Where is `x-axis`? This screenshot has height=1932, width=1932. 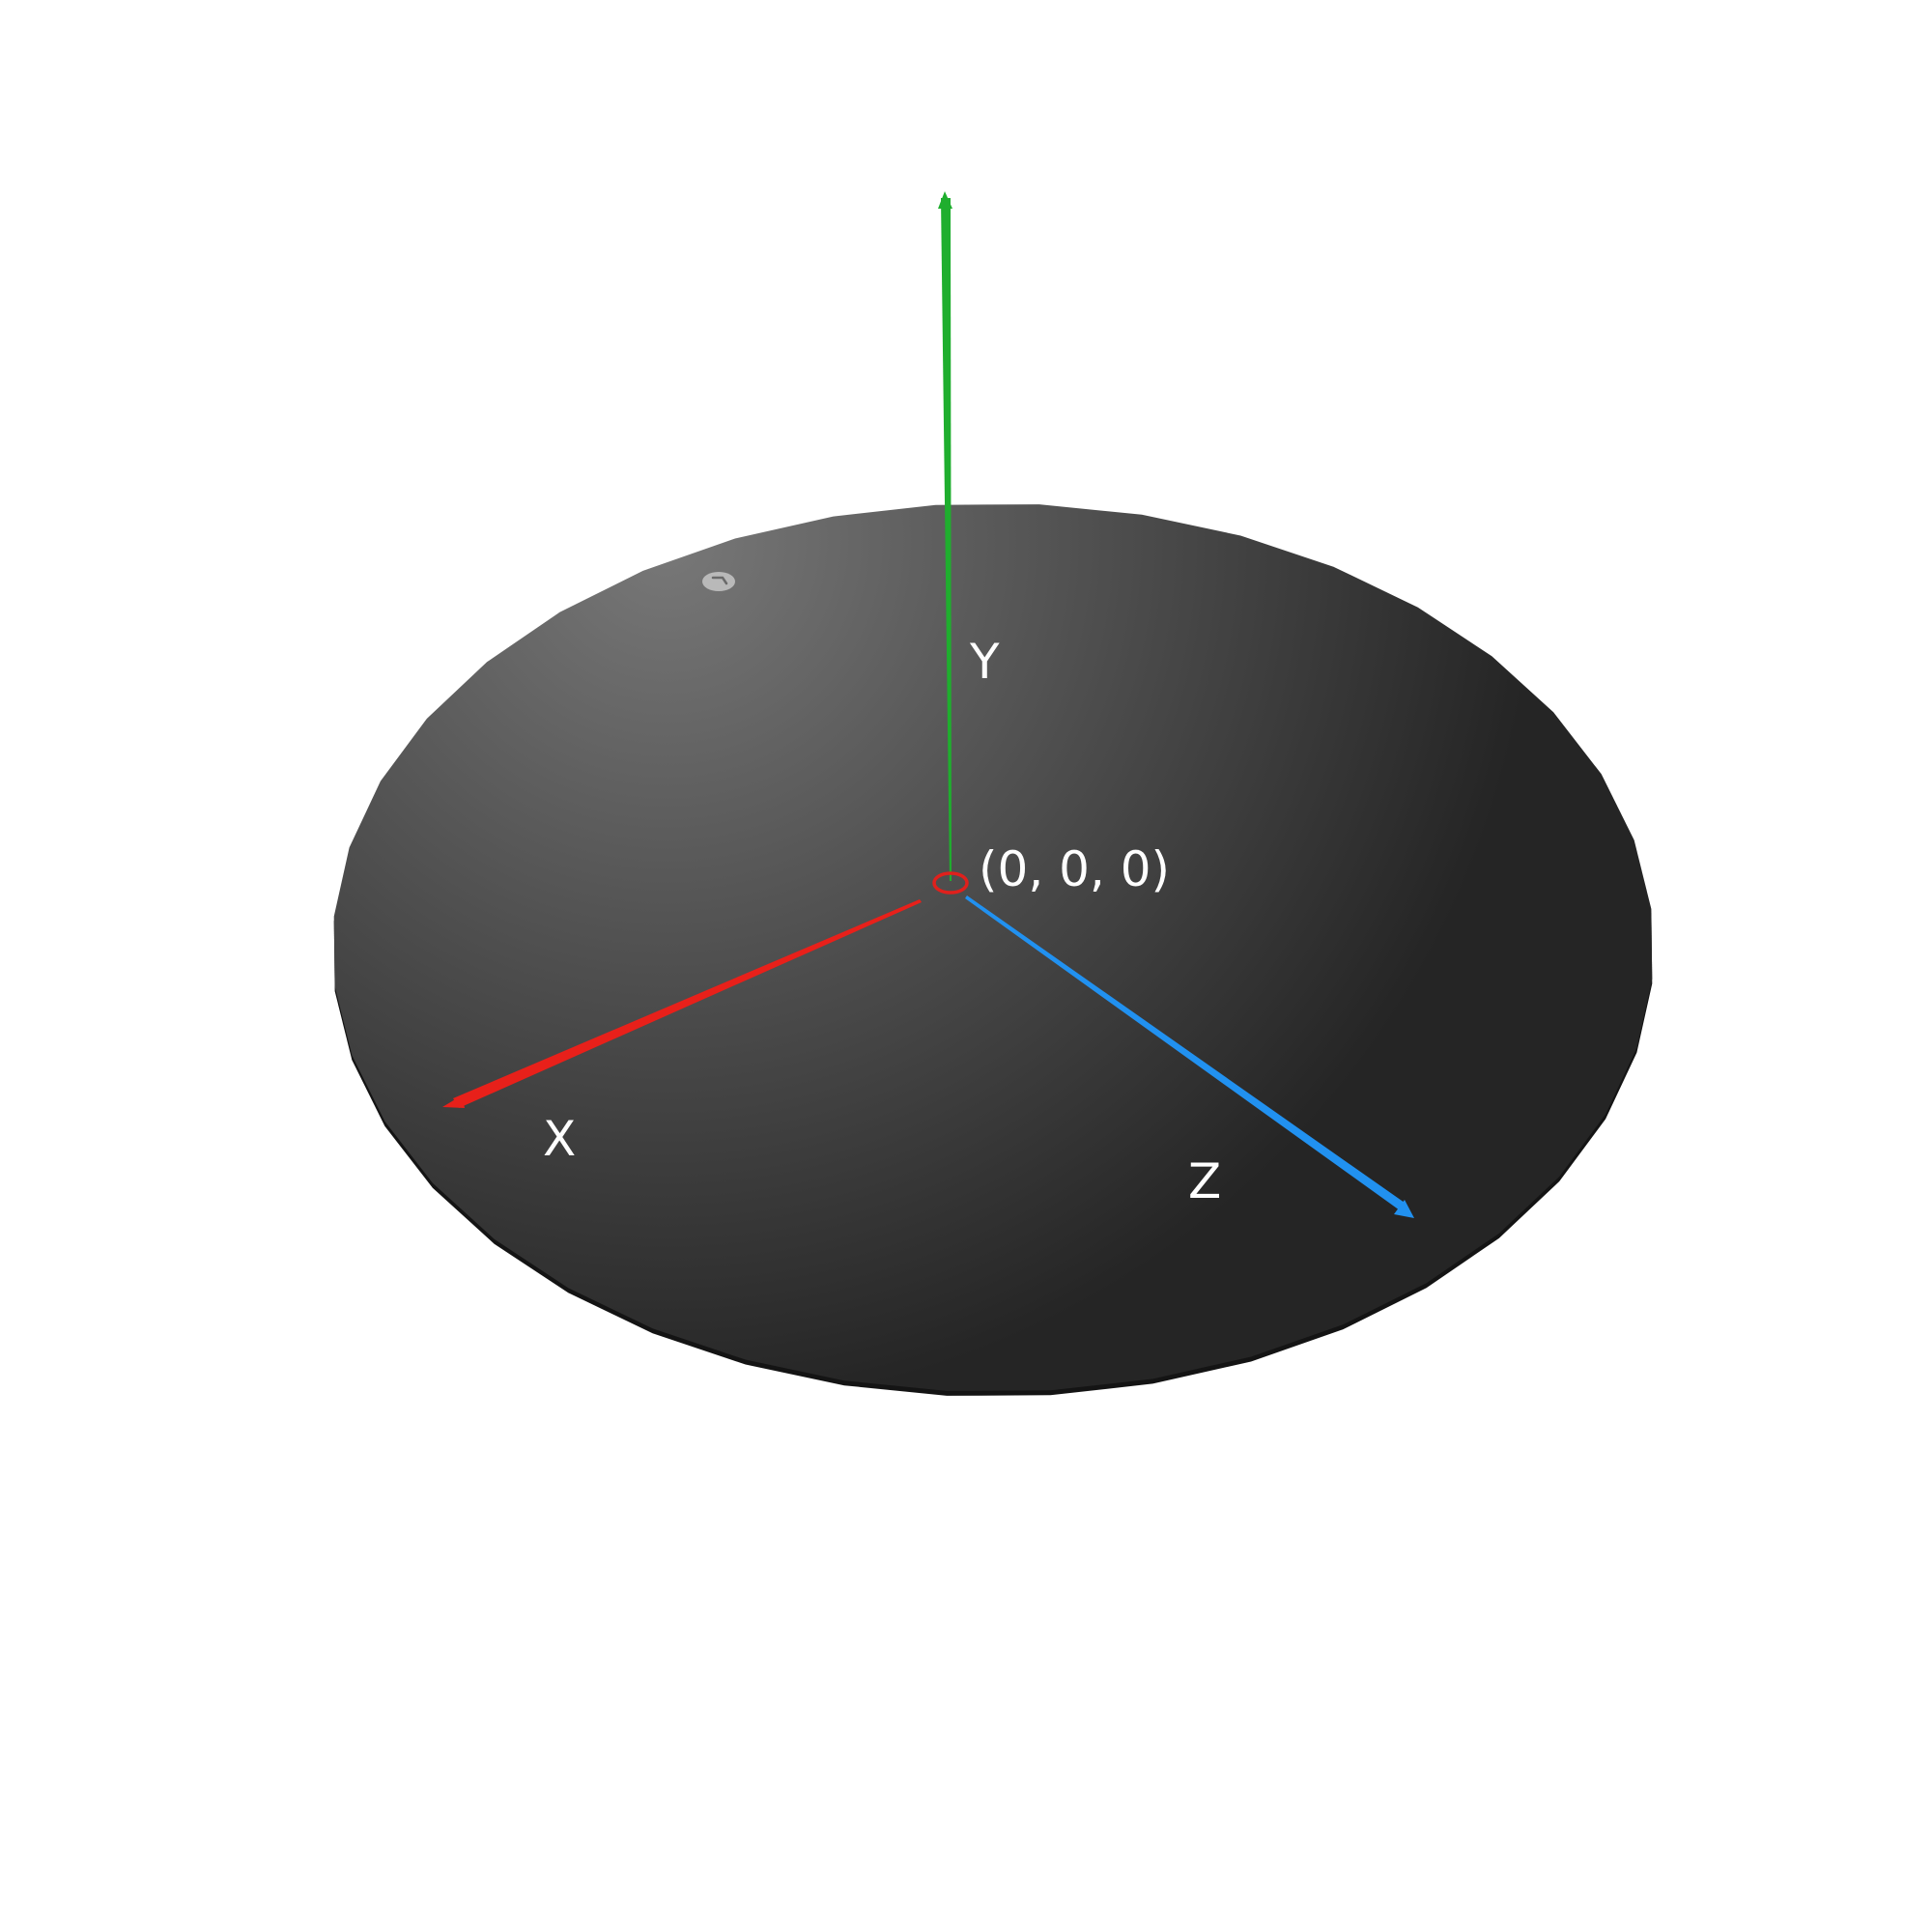
x-axis is located at coordinates (682, 1003).